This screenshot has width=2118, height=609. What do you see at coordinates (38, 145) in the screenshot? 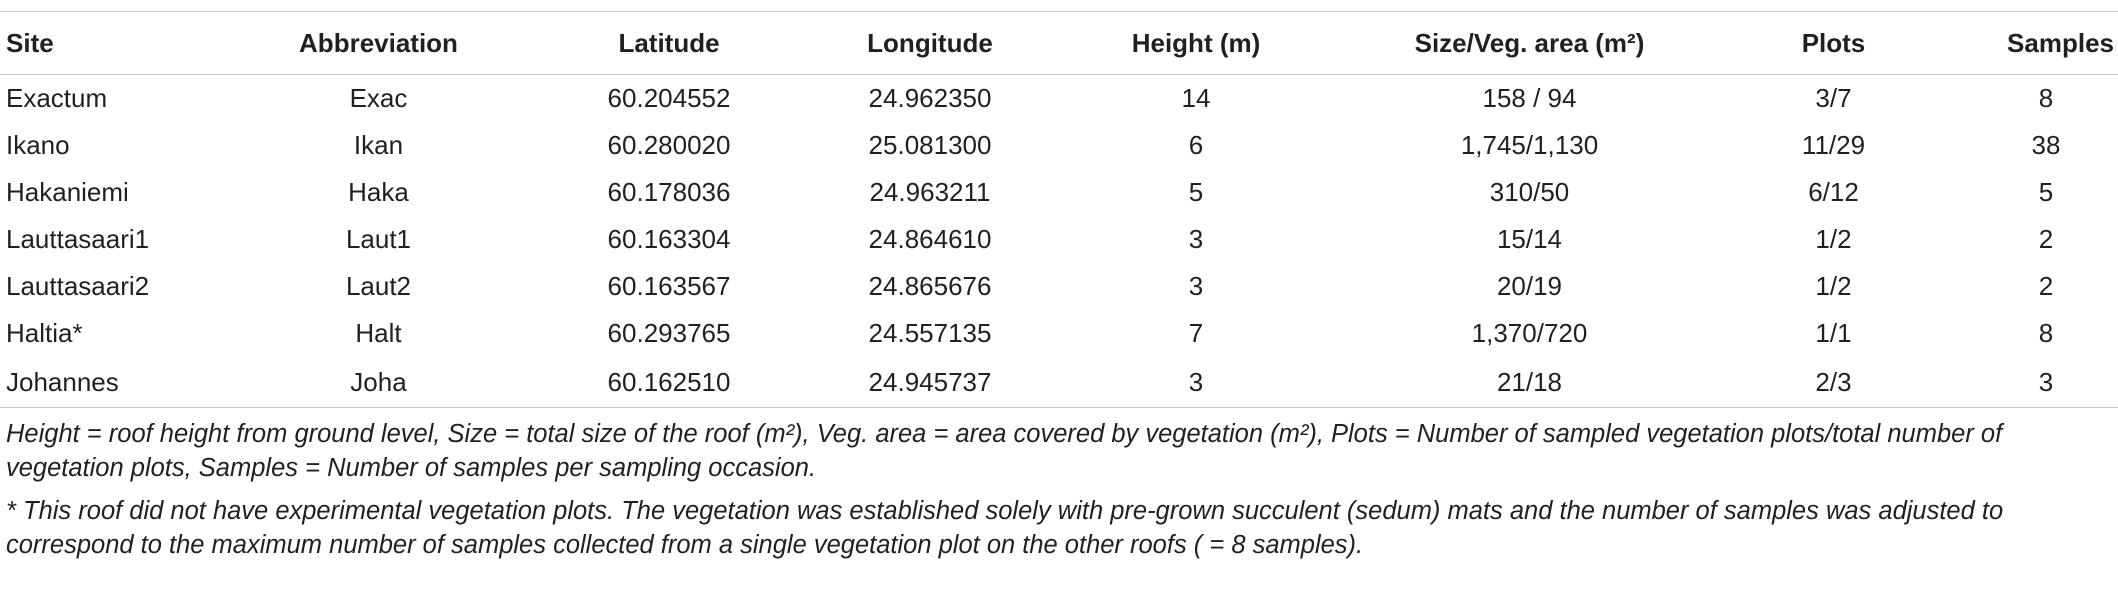
I see `table-cell: Ikano` at bounding box center [38, 145].